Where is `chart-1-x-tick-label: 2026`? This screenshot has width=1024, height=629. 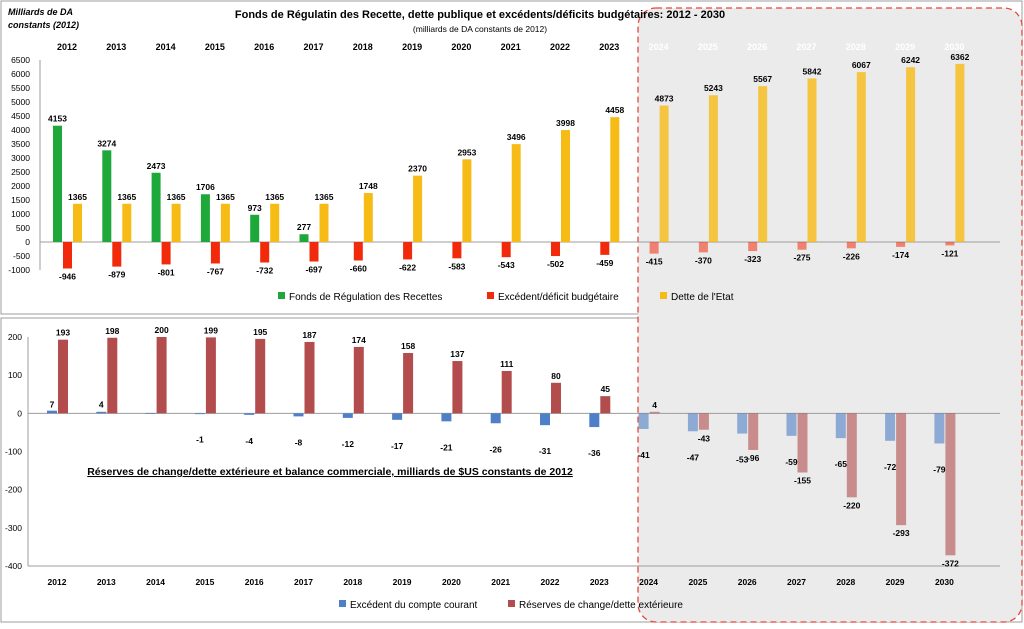
chart-1-x-tick-label: 2026 is located at coordinates (757, 47).